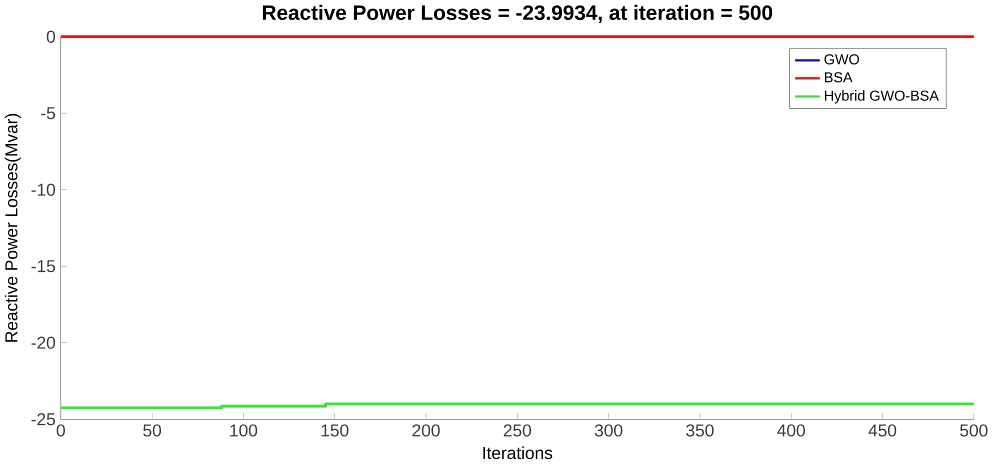  Describe the element at coordinates (44, 266) in the screenshot. I see `y-tick-label: -15` at that location.